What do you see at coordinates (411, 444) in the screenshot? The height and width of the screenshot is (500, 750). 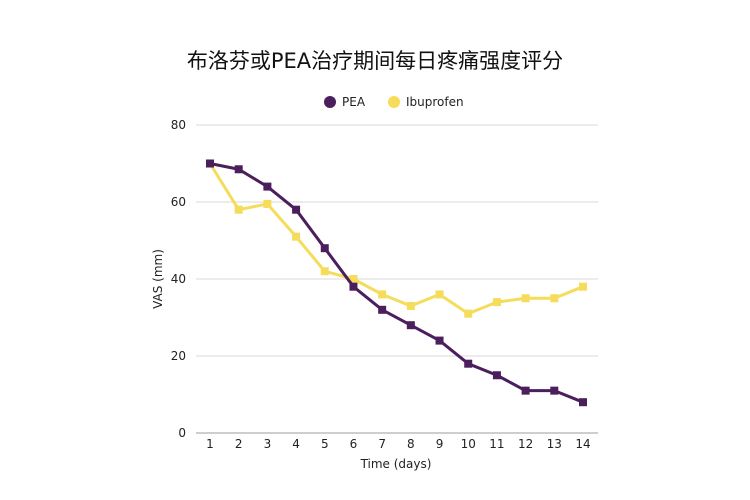 I see `x-tick-label: 8` at bounding box center [411, 444].